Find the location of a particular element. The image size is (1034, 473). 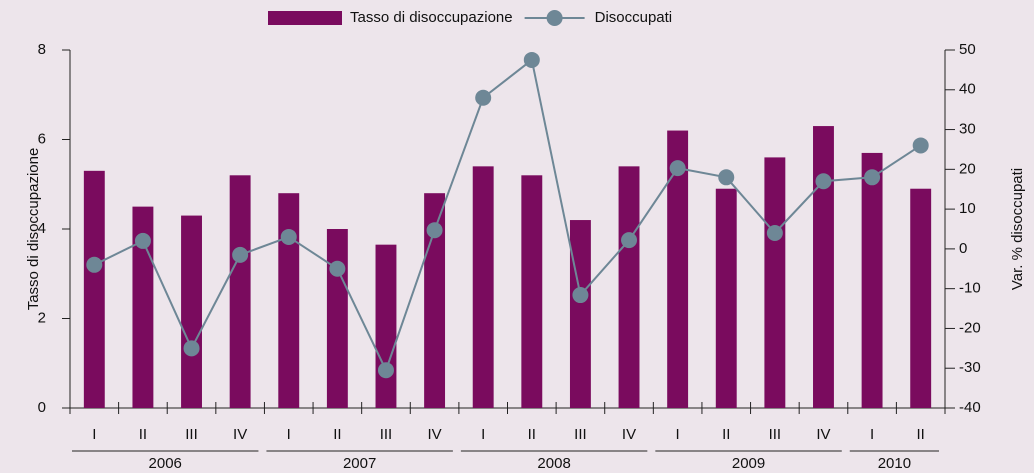

group-label: 2006 is located at coordinates (165, 463).